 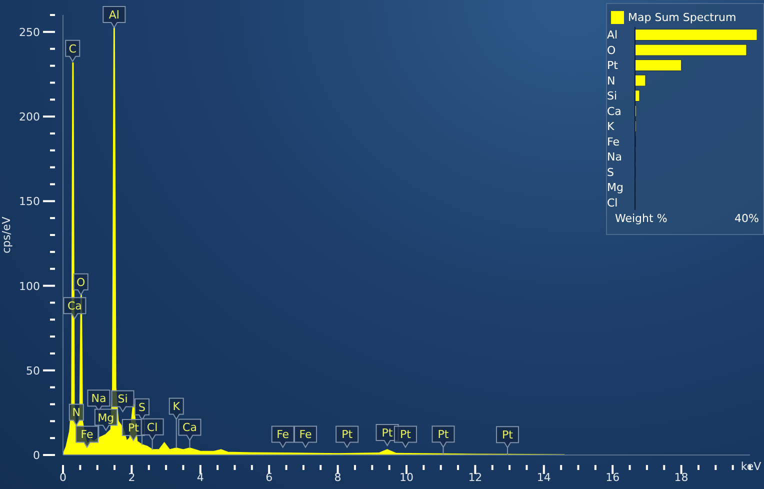 I want to click on annotation: N, so click(x=76, y=413).